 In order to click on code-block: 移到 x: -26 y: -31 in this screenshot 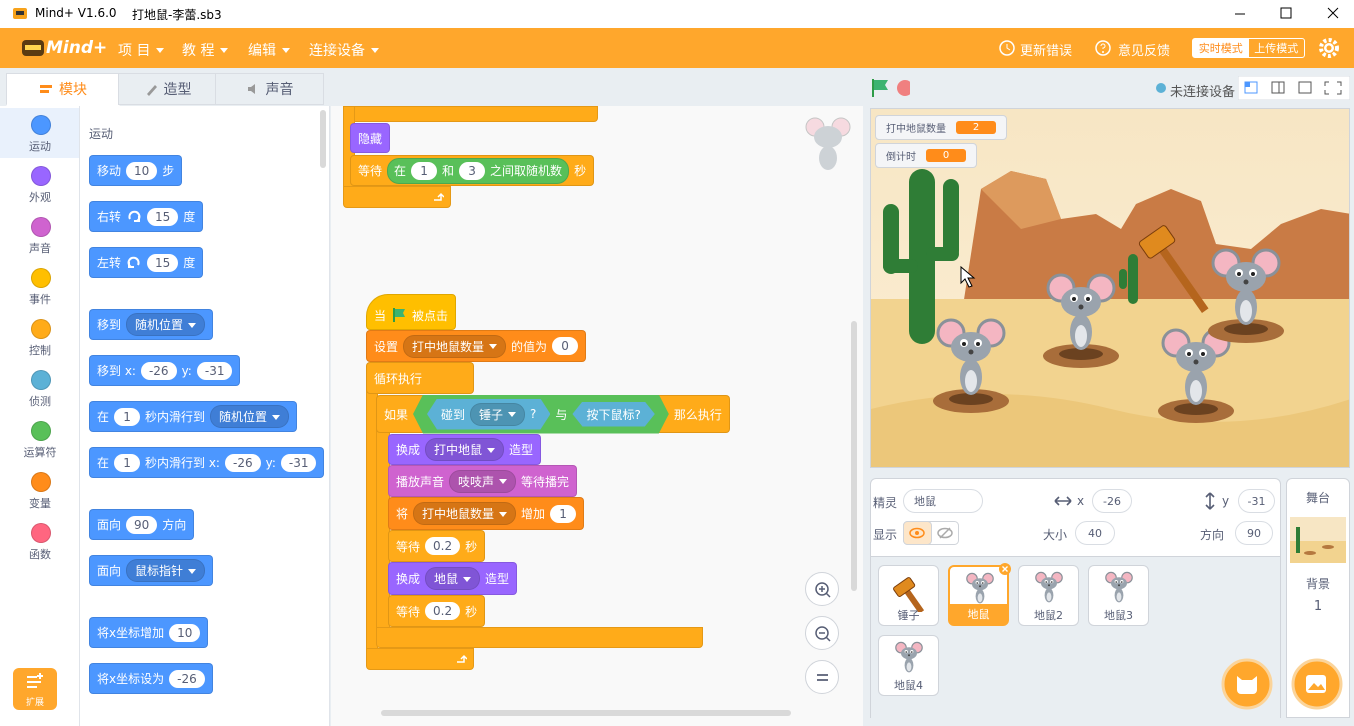, I will do `click(165, 370)`.